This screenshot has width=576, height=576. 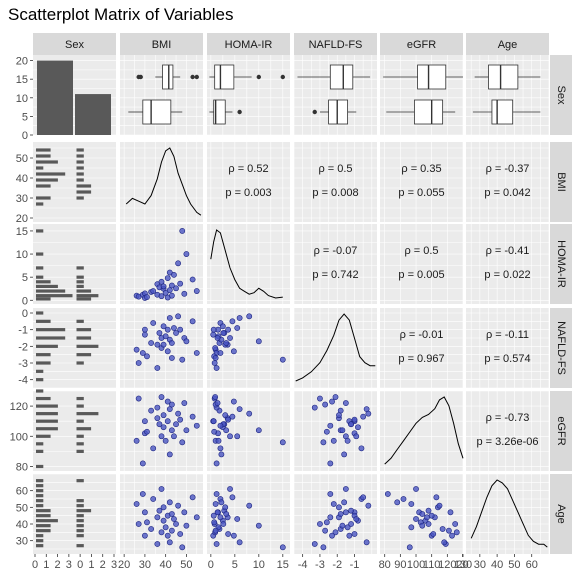 What do you see at coordinates (22, 542) in the screenshot?
I see `y-tick-label-age: 30` at bounding box center [22, 542].